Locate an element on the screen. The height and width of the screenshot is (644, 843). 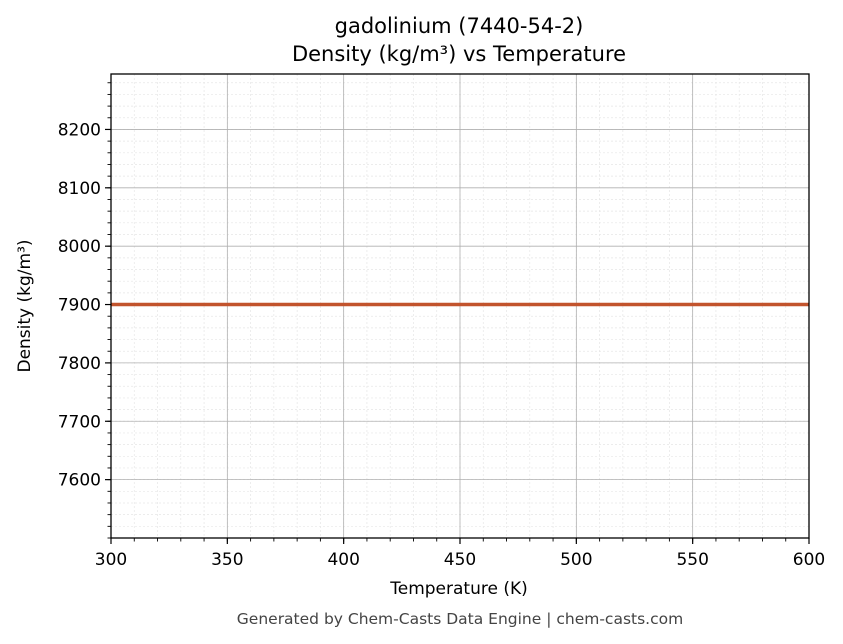
y-tick-label: 8200 is located at coordinates (79, 130).